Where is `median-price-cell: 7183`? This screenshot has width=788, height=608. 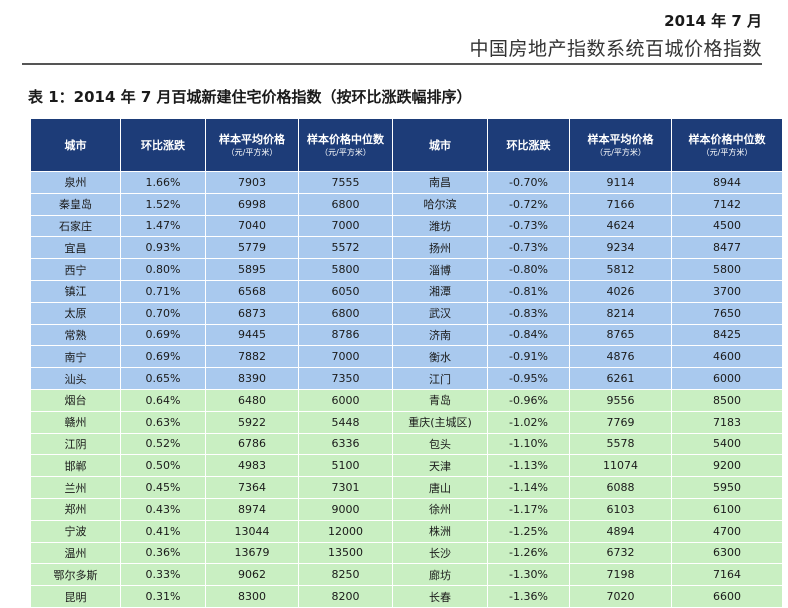
median-price-cell: 7183 is located at coordinates (727, 422).